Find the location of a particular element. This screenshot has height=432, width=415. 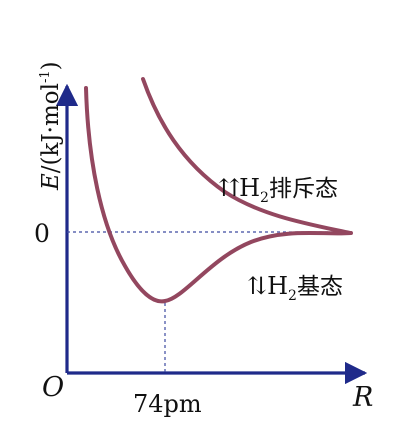

y-axis-label: E/(kJ·mol-1) is located at coordinates (51, 125).